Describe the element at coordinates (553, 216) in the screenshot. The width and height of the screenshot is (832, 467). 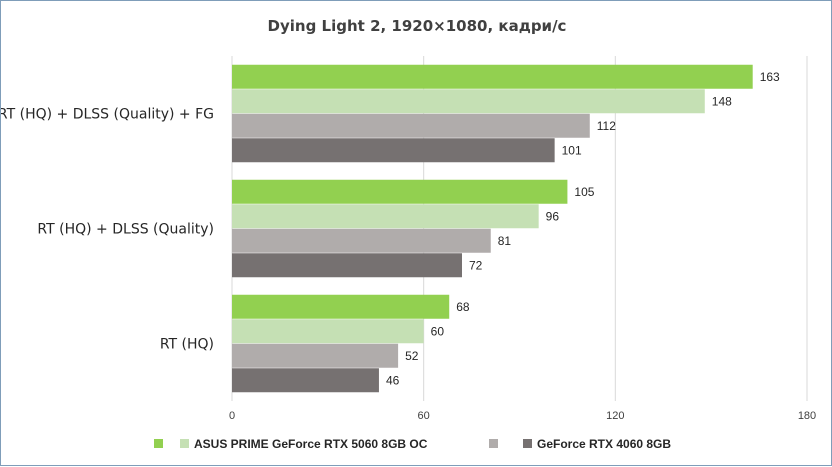
I see `data-label: 96` at that location.